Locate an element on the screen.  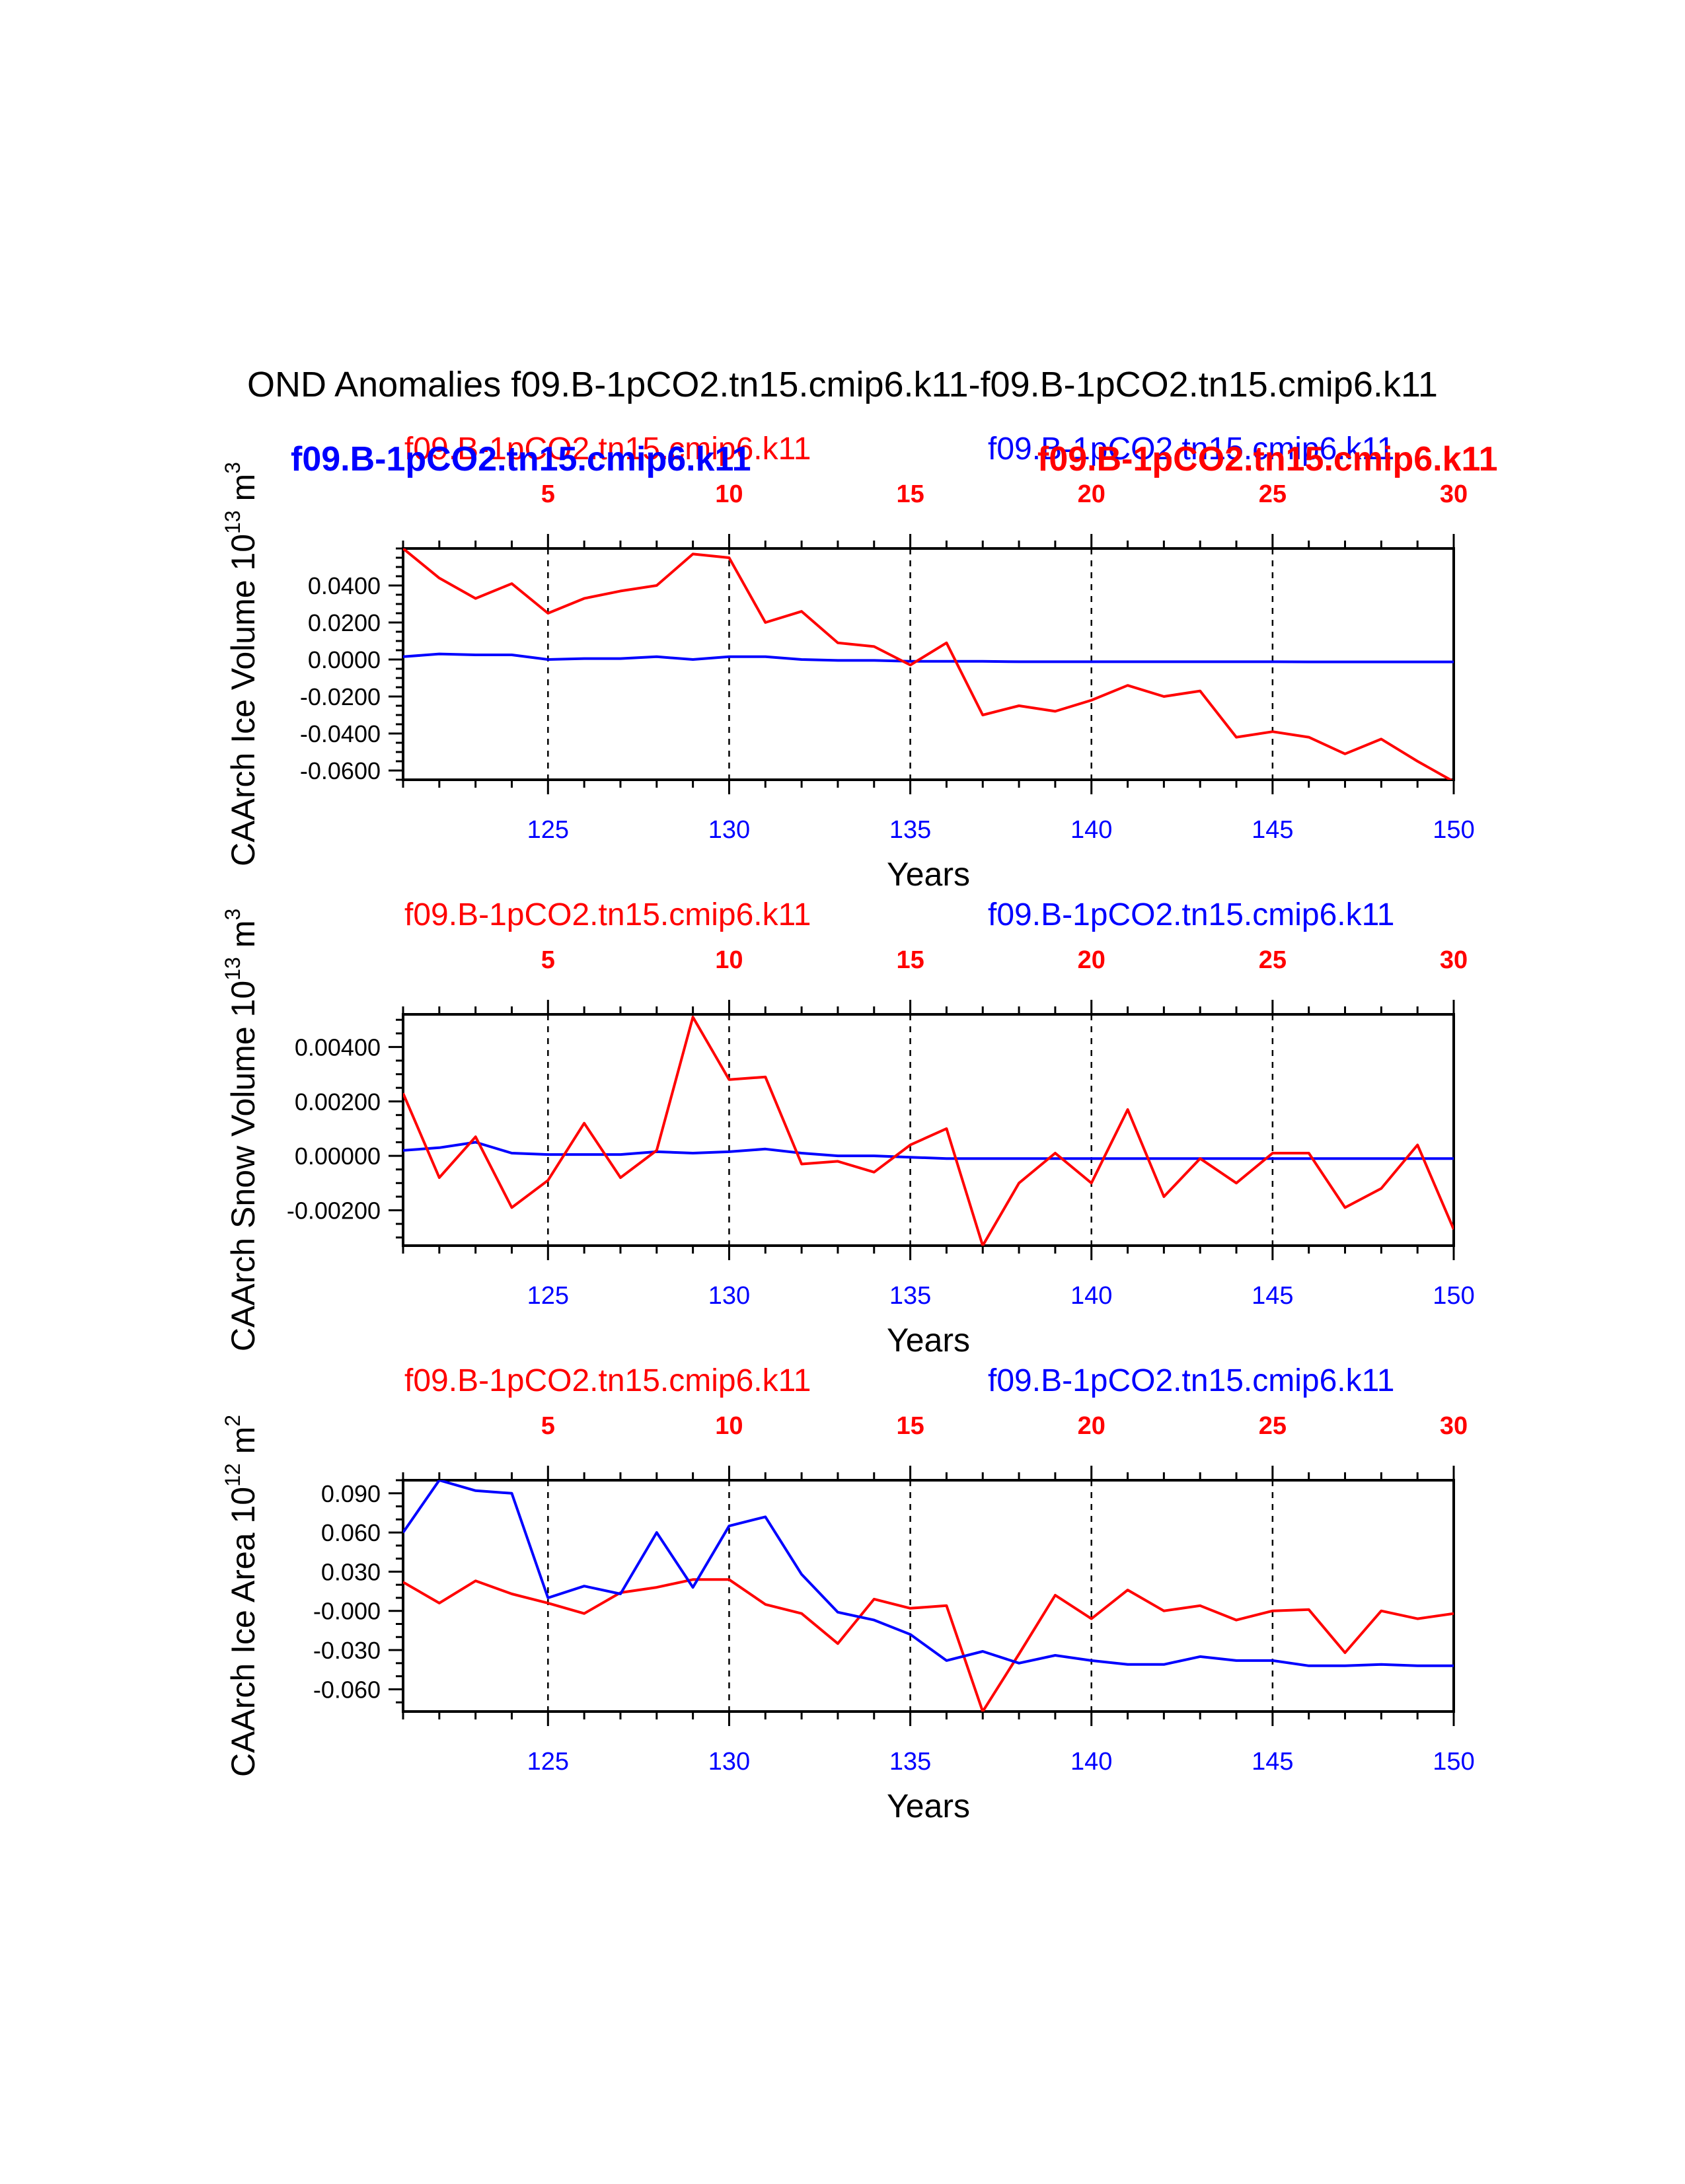
y-tick-label: 0.0400 is located at coordinates (344, 585).